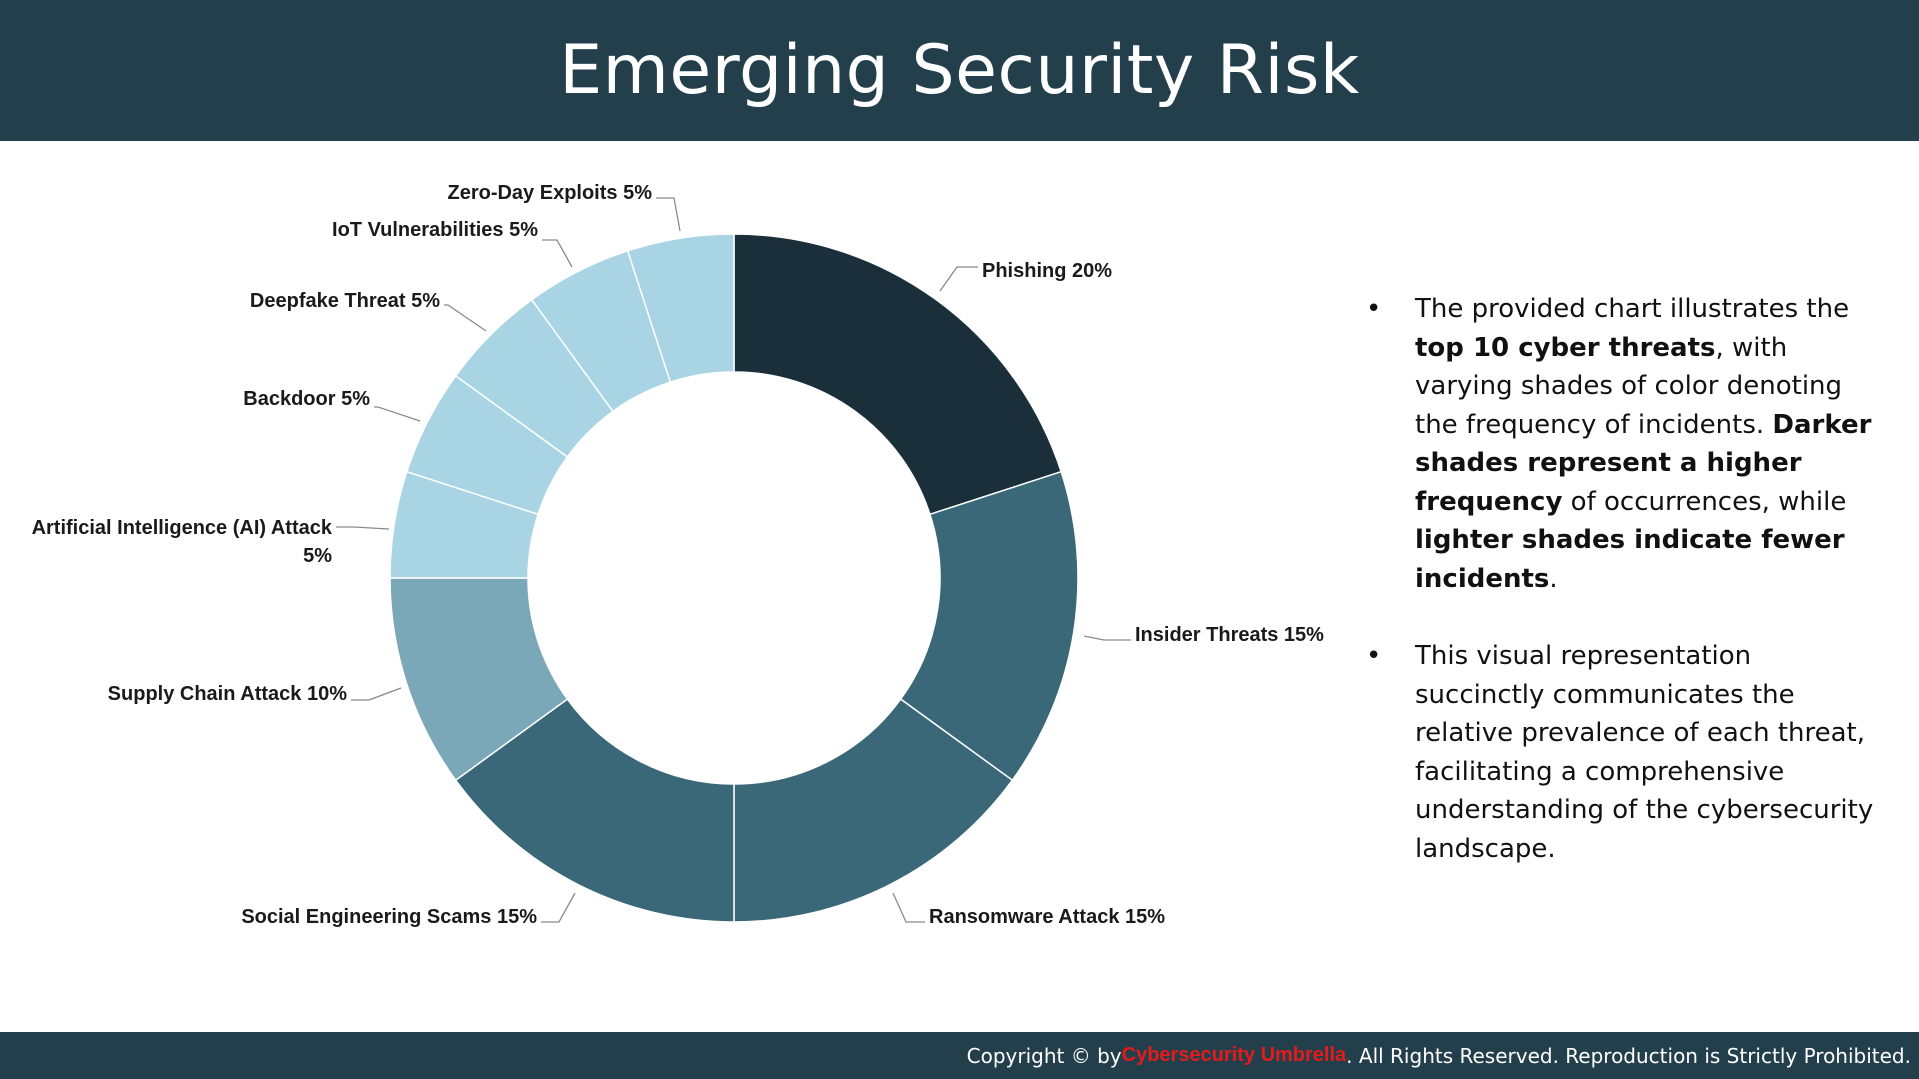 This screenshot has height=1079, width=1919. What do you see at coordinates (345, 301) in the screenshot?
I see `data-label: Deepfake Threat 5%` at bounding box center [345, 301].